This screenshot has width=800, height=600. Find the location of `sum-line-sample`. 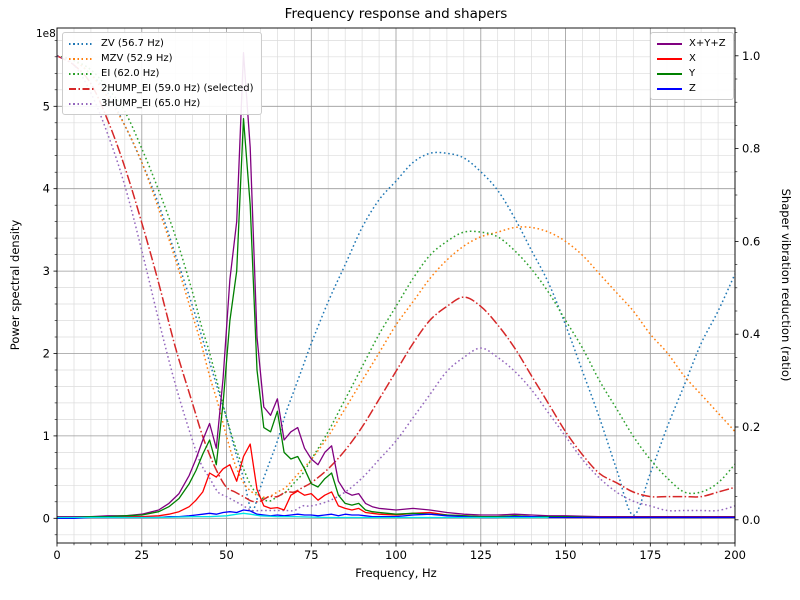

sum-line-sample is located at coordinates (669, 43).